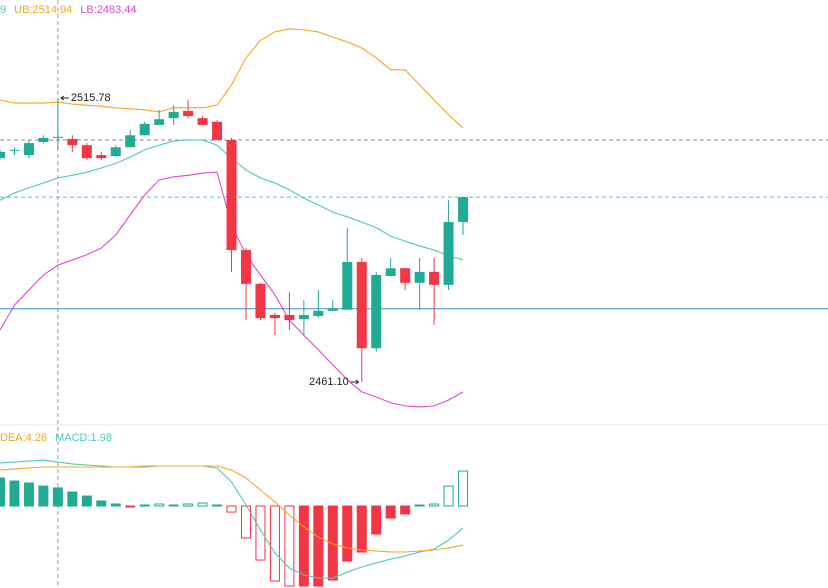  Describe the element at coordinates (91, 98) in the screenshot. I see `annotation: 2515.78` at that location.